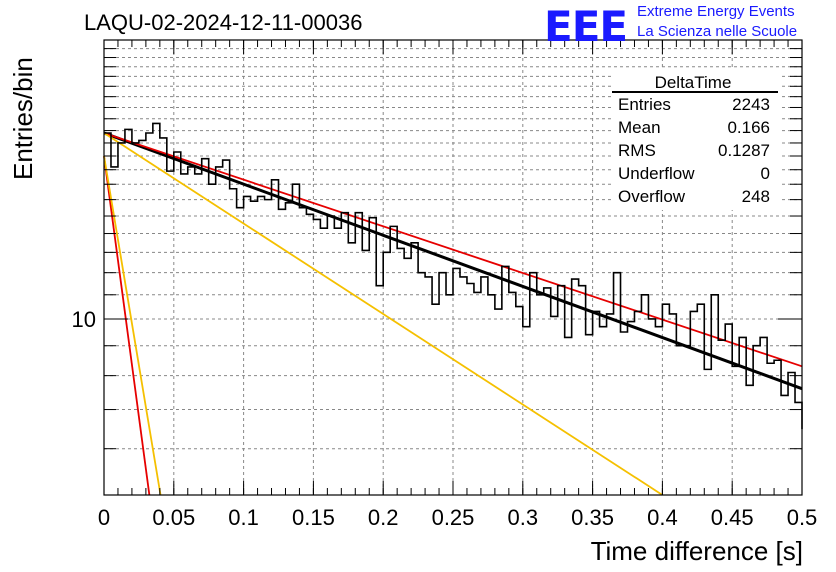 The height and width of the screenshot is (572, 836). I want to click on x-tick-label: 0.3, so click(523, 517).